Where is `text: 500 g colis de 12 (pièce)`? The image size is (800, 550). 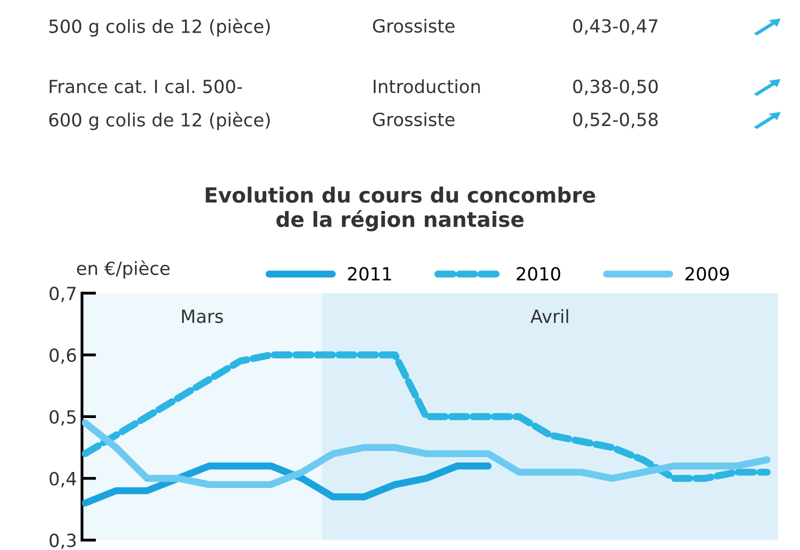
text: 500 g colis de 12 (pièce) is located at coordinates (159, 27).